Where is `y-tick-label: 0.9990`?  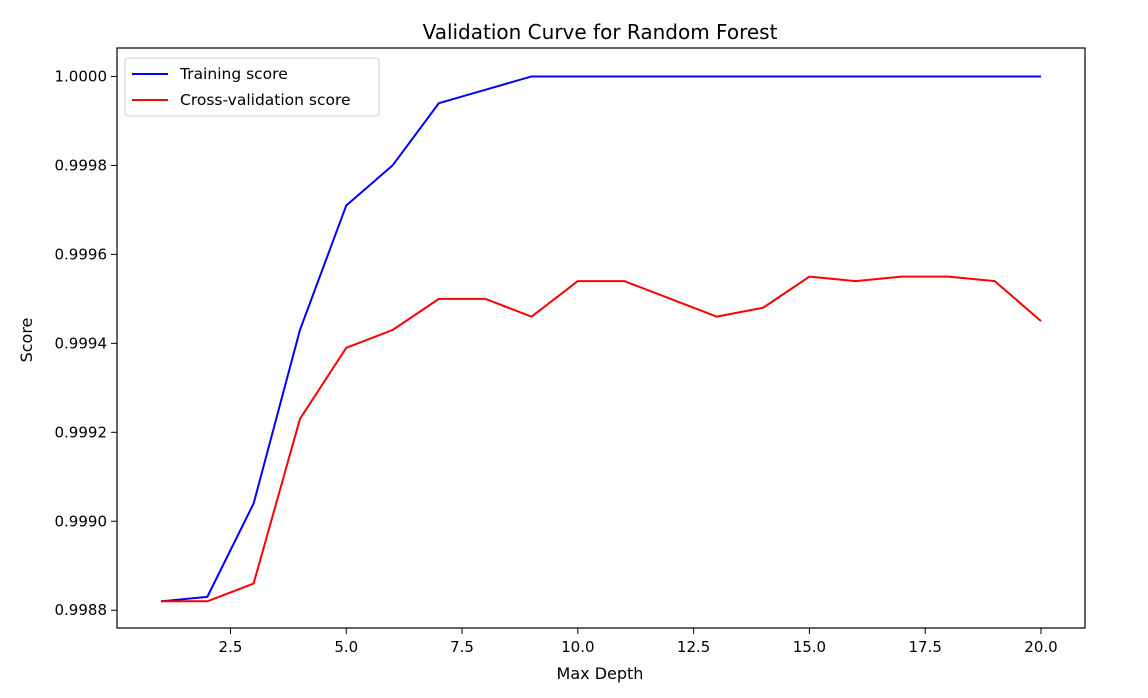
y-tick-label: 0.9990 is located at coordinates (81, 521).